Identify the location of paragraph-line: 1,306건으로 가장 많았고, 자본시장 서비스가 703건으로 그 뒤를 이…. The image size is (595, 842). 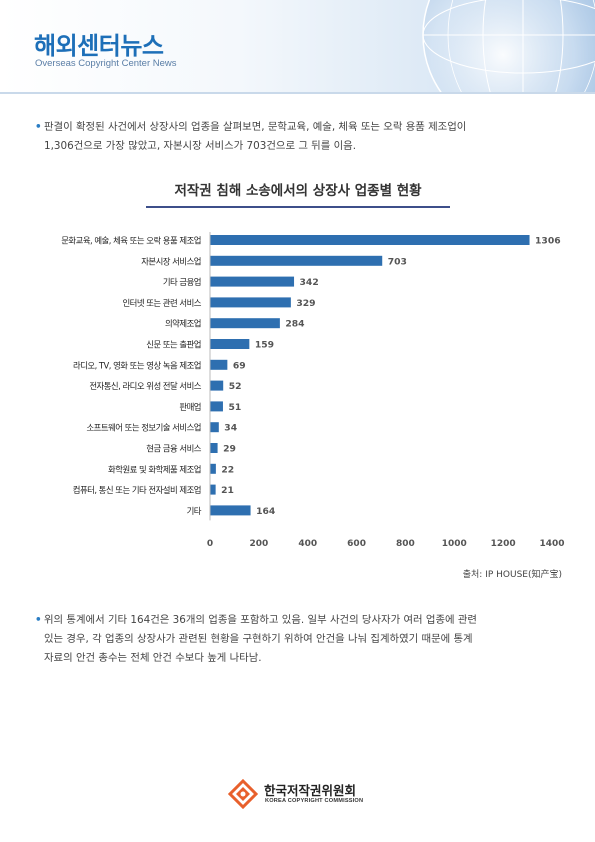
(200, 146).